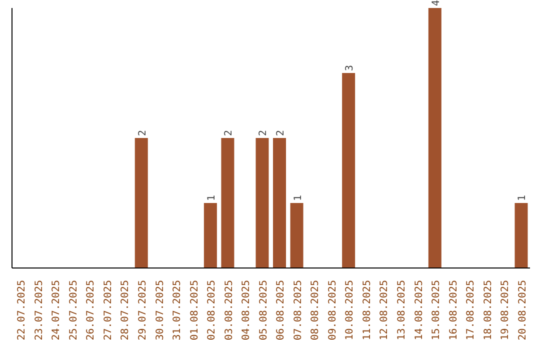  I want to click on x-tick-label: 08.08.2025, so click(316, 310).